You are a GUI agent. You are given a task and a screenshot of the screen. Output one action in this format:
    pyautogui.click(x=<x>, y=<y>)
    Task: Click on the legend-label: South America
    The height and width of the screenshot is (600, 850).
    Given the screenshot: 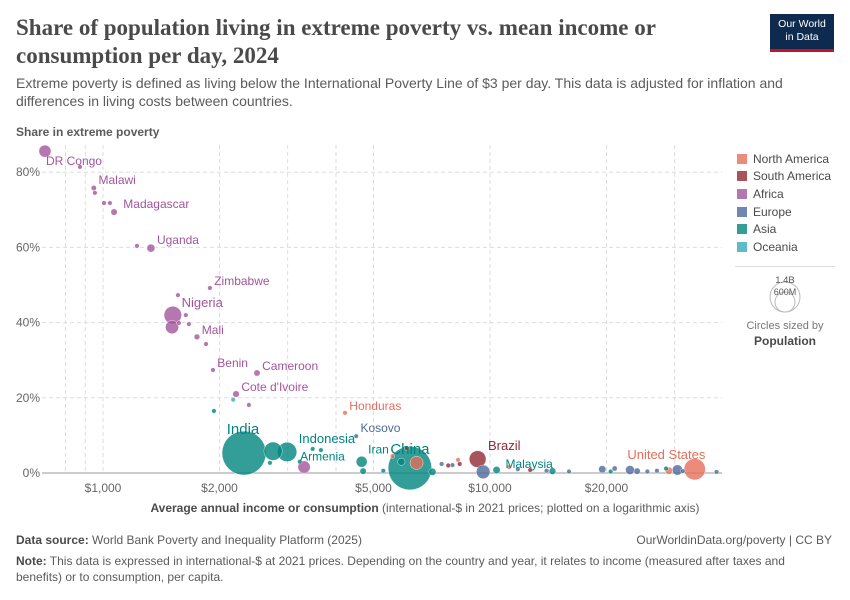 What is the action you would take?
    pyautogui.click(x=792, y=176)
    